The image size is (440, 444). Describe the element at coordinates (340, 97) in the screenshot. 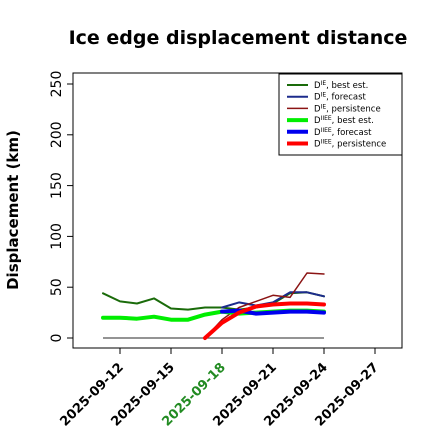

I see `legend-entry-label: DIE, forecast` at that location.